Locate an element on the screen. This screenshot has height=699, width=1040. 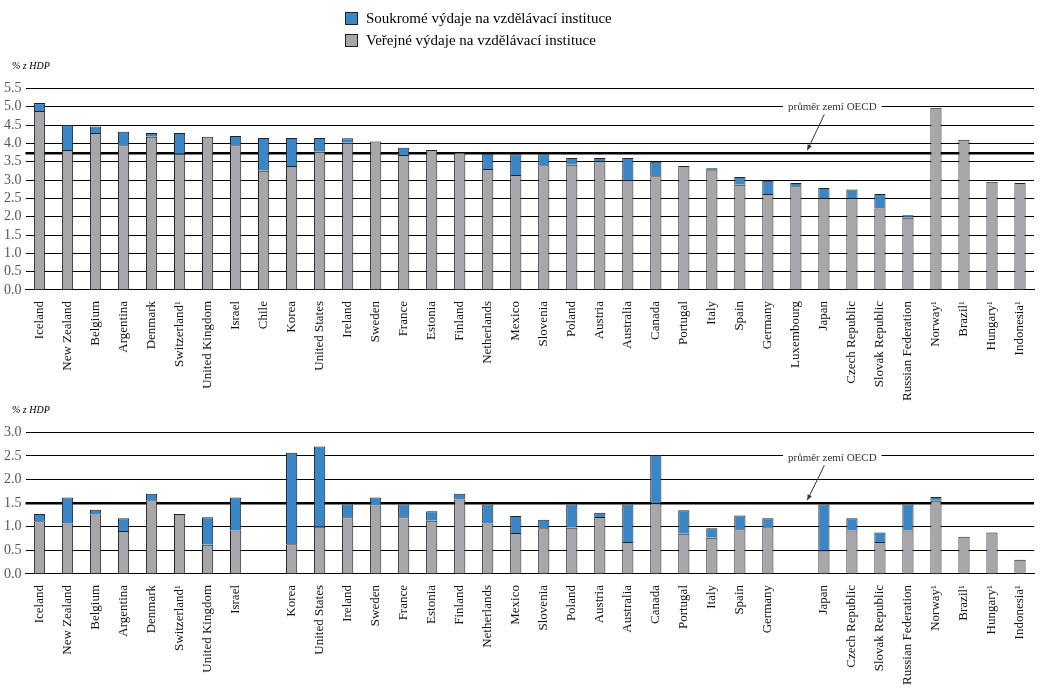
legend-label: Soukromé výdaje na vzdělávací instituce is located at coordinates (489, 18).